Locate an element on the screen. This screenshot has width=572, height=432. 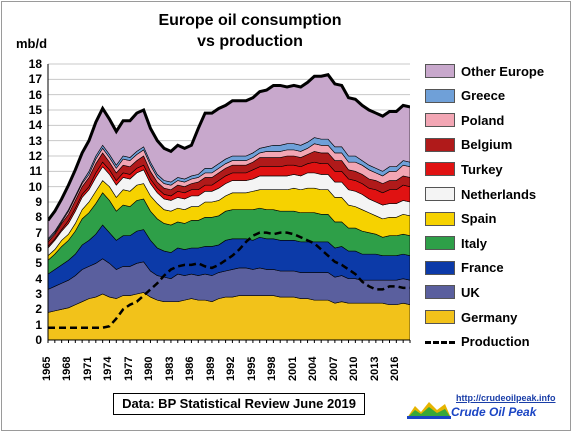
legend-item-italy: Italy is located at coordinates (456, 243).